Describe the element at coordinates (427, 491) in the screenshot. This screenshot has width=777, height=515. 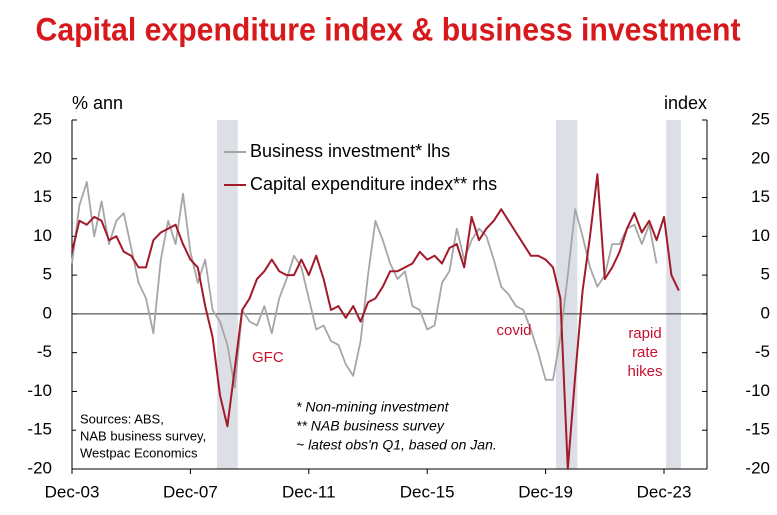
I see `x-tick-label: Dec-15` at that location.